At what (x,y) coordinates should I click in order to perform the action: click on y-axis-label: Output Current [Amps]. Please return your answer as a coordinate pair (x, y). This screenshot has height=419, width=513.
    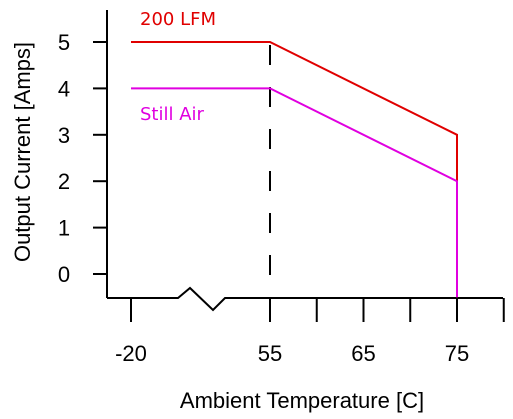
    Looking at the image, I should click on (22, 152).